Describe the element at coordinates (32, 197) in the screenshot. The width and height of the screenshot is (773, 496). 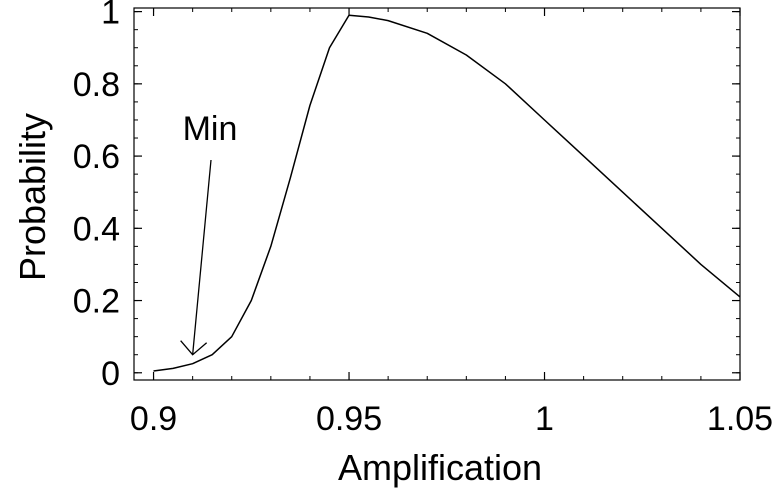
I see `y-axis-title: Probability` at that location.